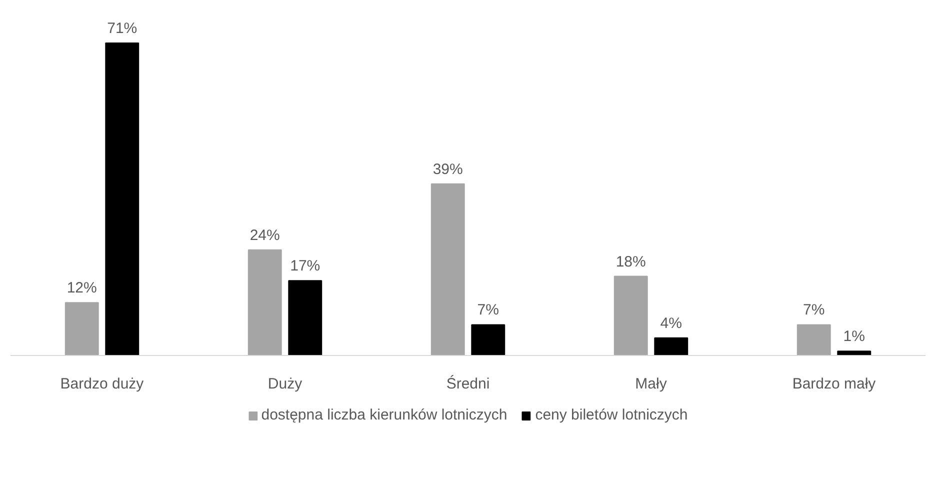 The height and width of the screenshot is (478, 935). Describe the element at coordinates (384, 415) in the screenshot. I see `legend-label: dostępna liczba kierunków lotniczych` at that location.